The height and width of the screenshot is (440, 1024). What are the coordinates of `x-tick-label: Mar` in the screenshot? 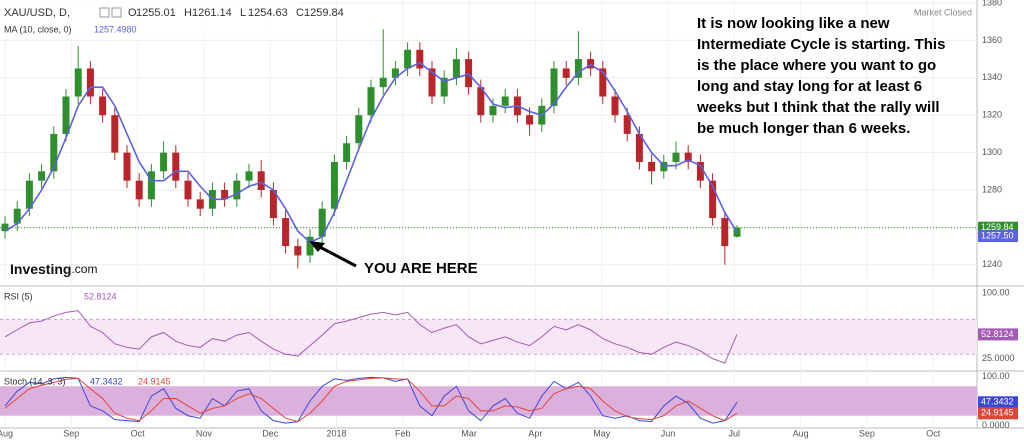 It's located at (469, 433).